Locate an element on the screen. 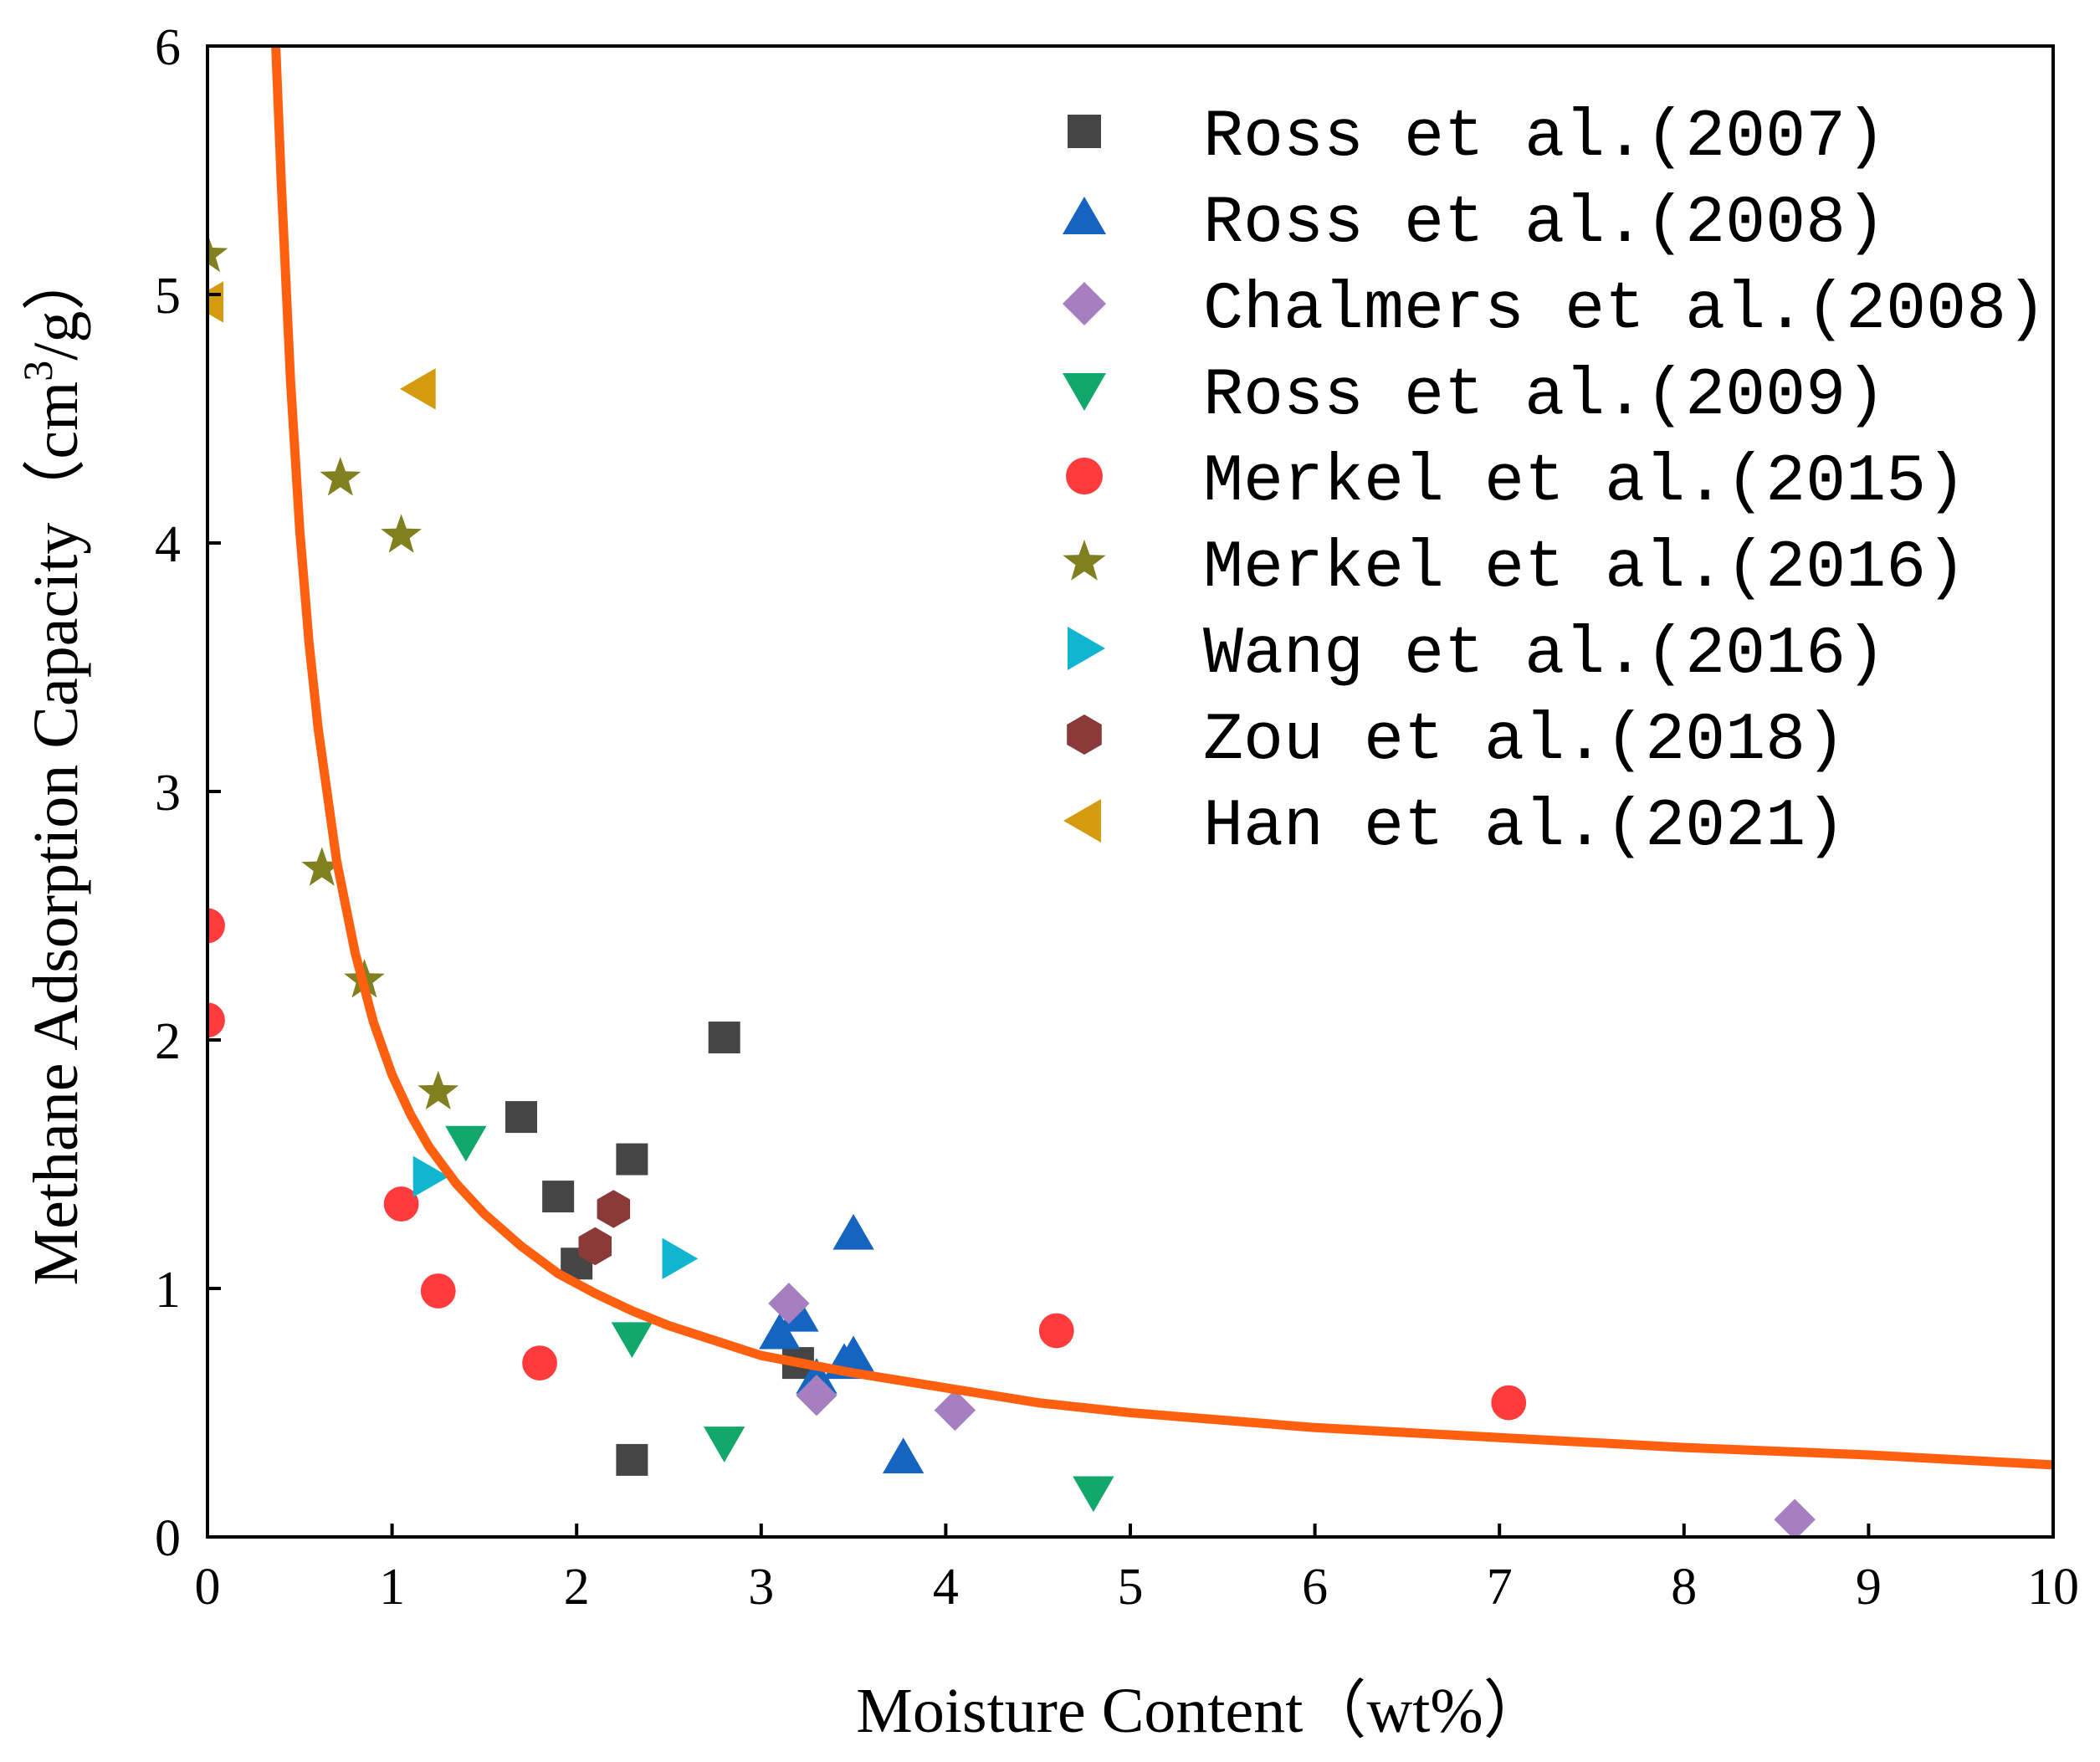  x-axis-title: Moisture Content（wt%） is located at coordinates (1201, 1711).